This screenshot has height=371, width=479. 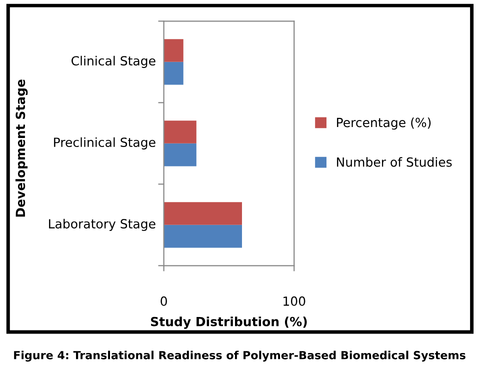 I want to click on legend-label: Percentage (%), so click(x=384, y=124).